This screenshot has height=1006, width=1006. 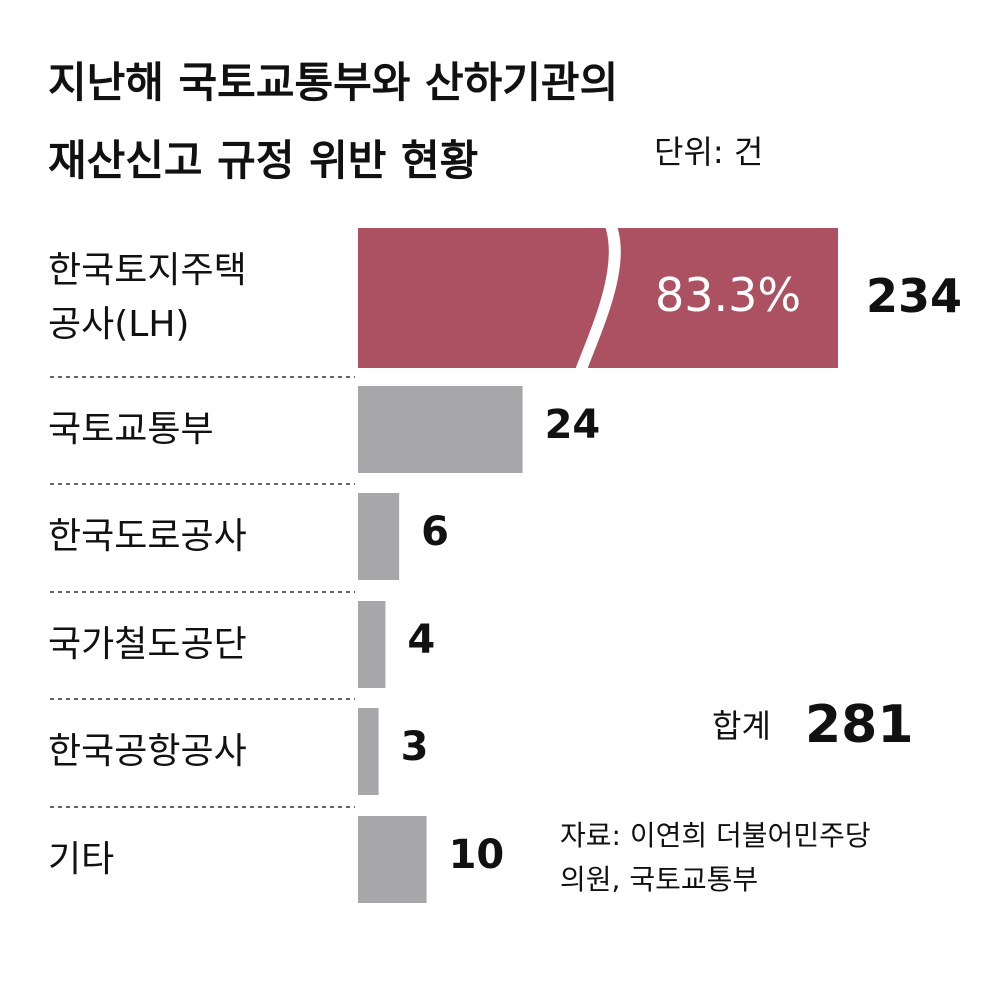 What do you see at coordinates (333, 121) in the screenshot?
I see `chart-title: 지난해 국토교통부와 산하기관의 재산신고 규정 위반 현황` at bounding box center [333, 121].